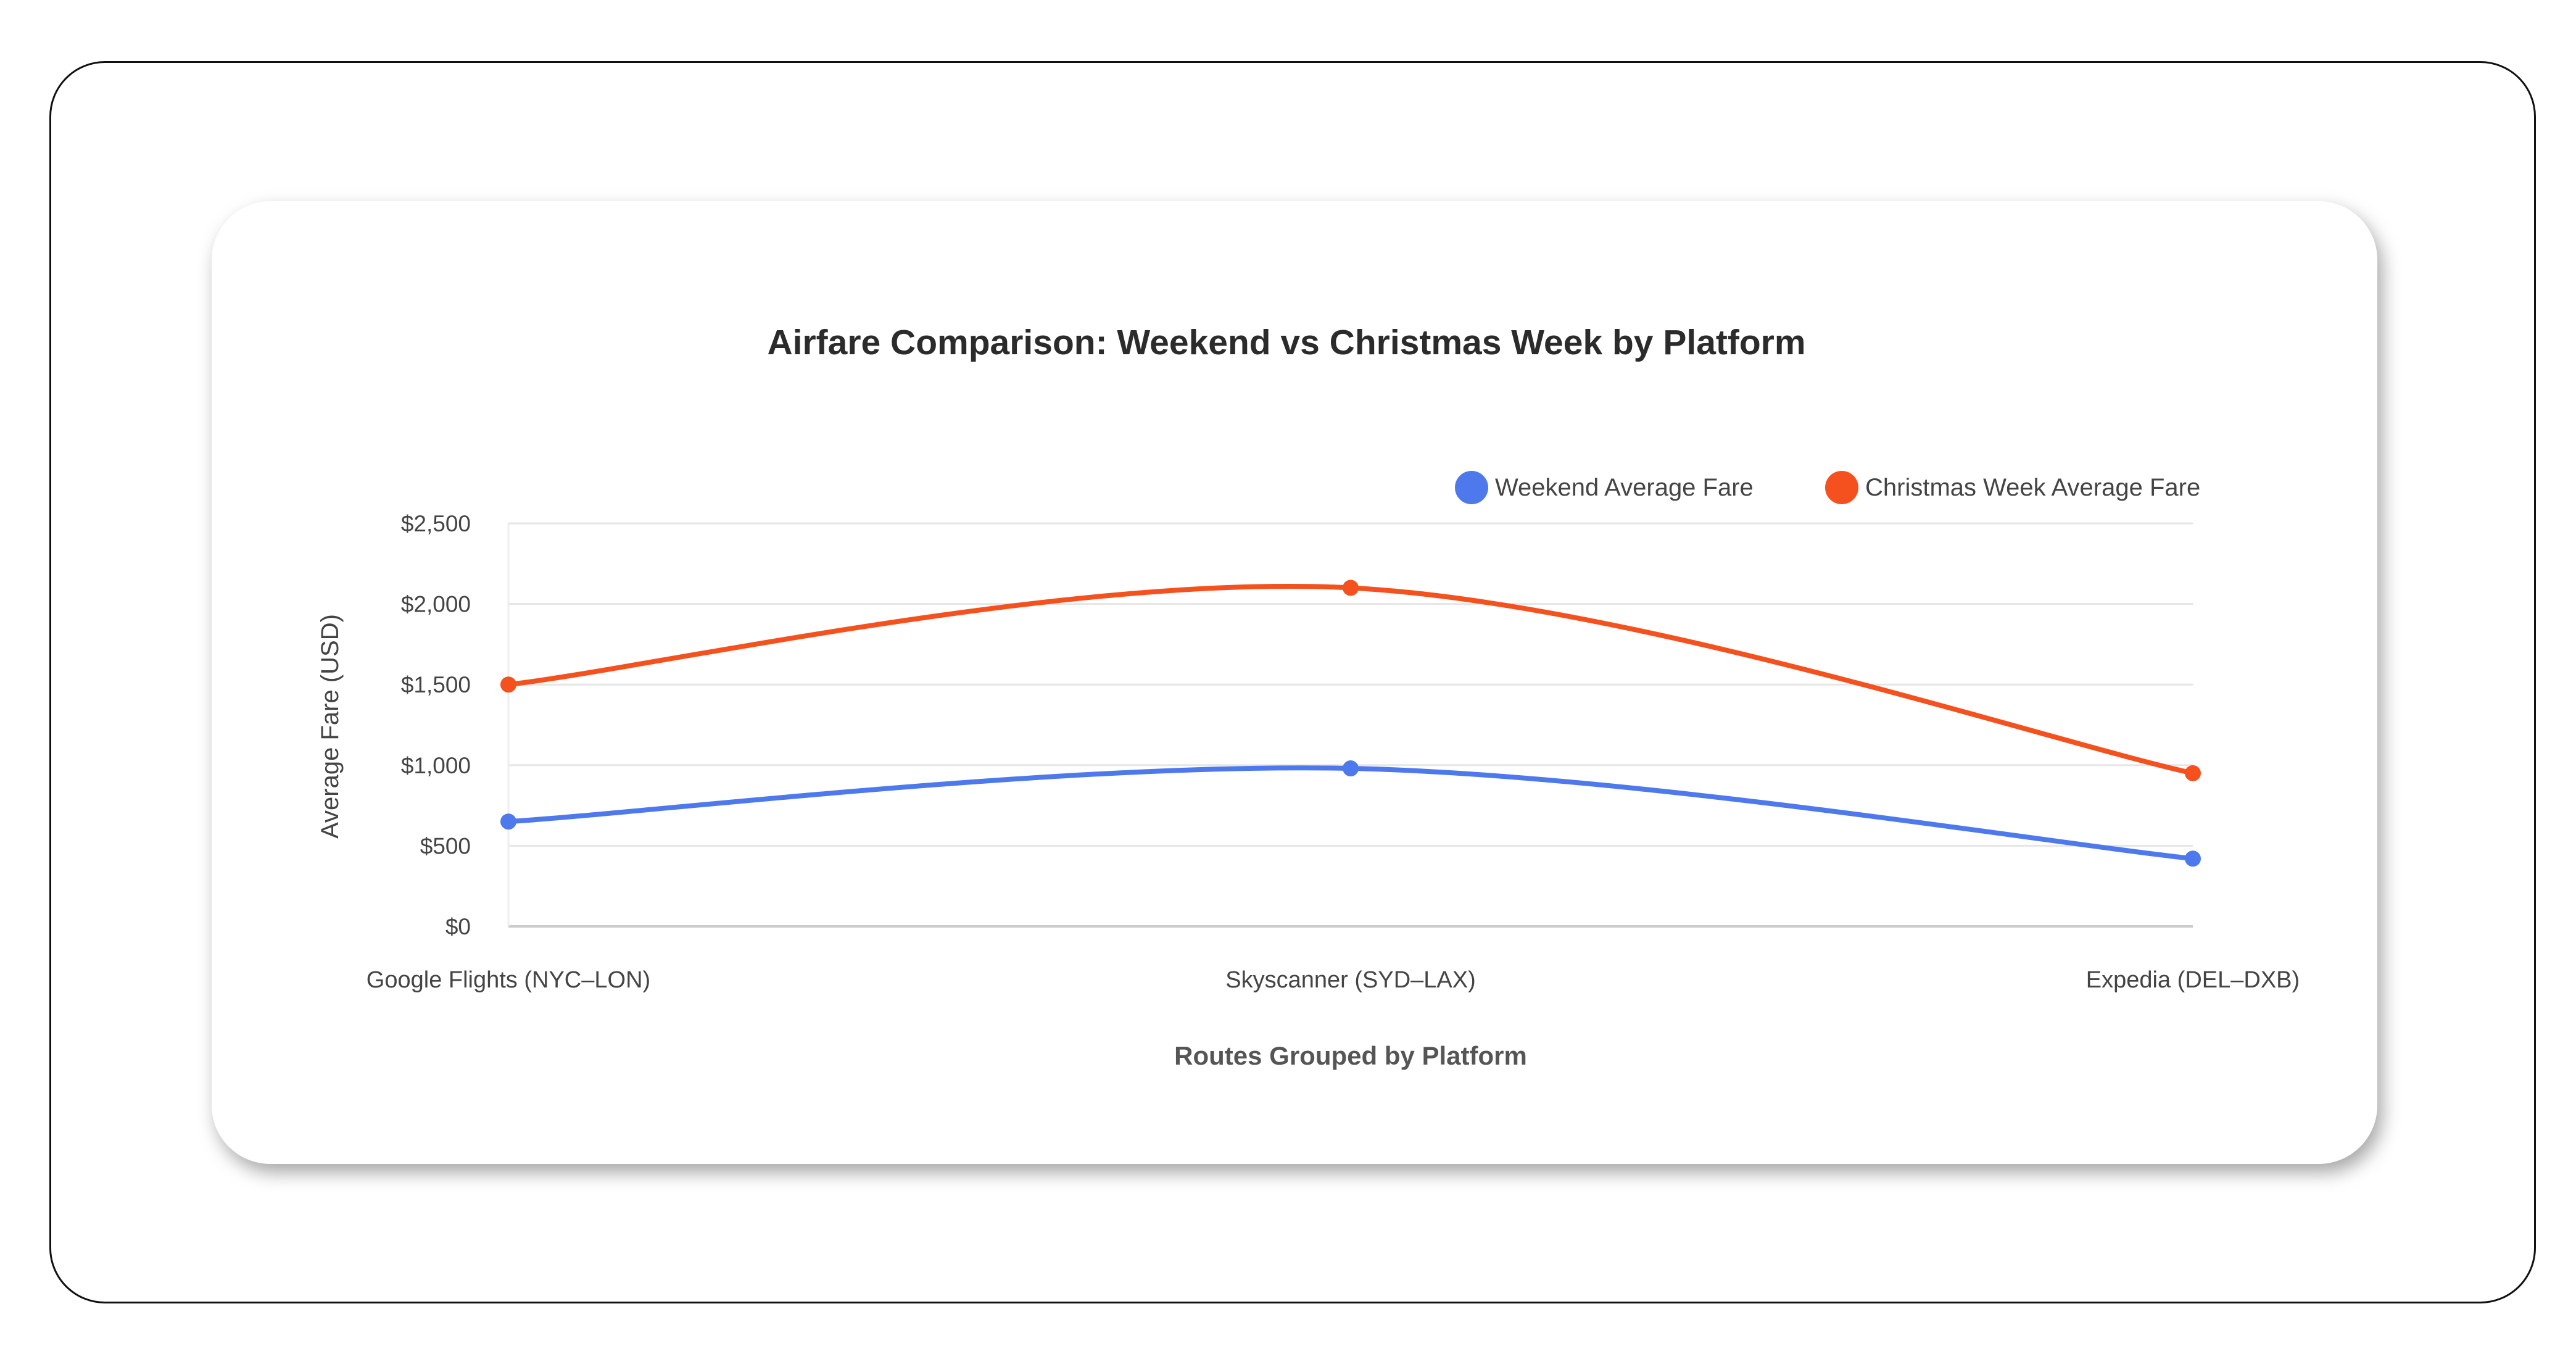 Image resolution: width=2576 pixels, height=1359 pixels. Describe the element at coordinates (2193, 980) in the screenshot. I see `x-tick-label: Expedia (DEL–DXB)` at that location.